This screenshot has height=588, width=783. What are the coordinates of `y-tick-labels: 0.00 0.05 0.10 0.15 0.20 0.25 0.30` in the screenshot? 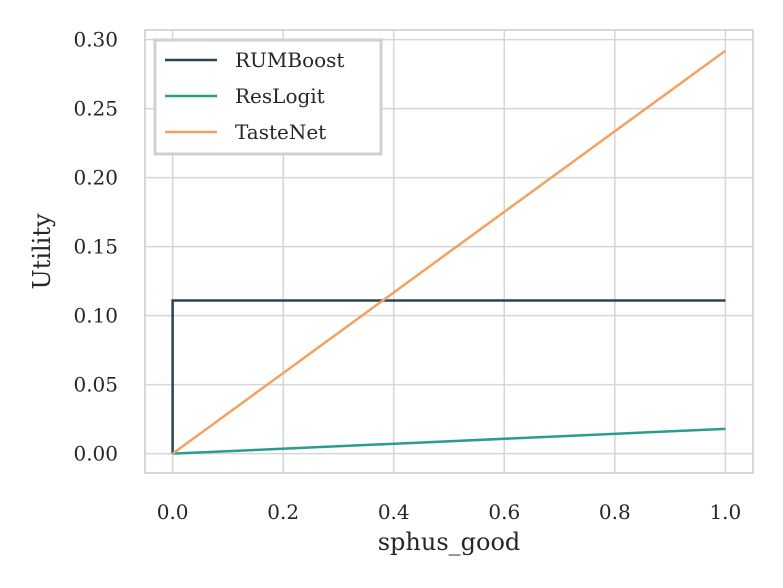 It's located at (95, 247).